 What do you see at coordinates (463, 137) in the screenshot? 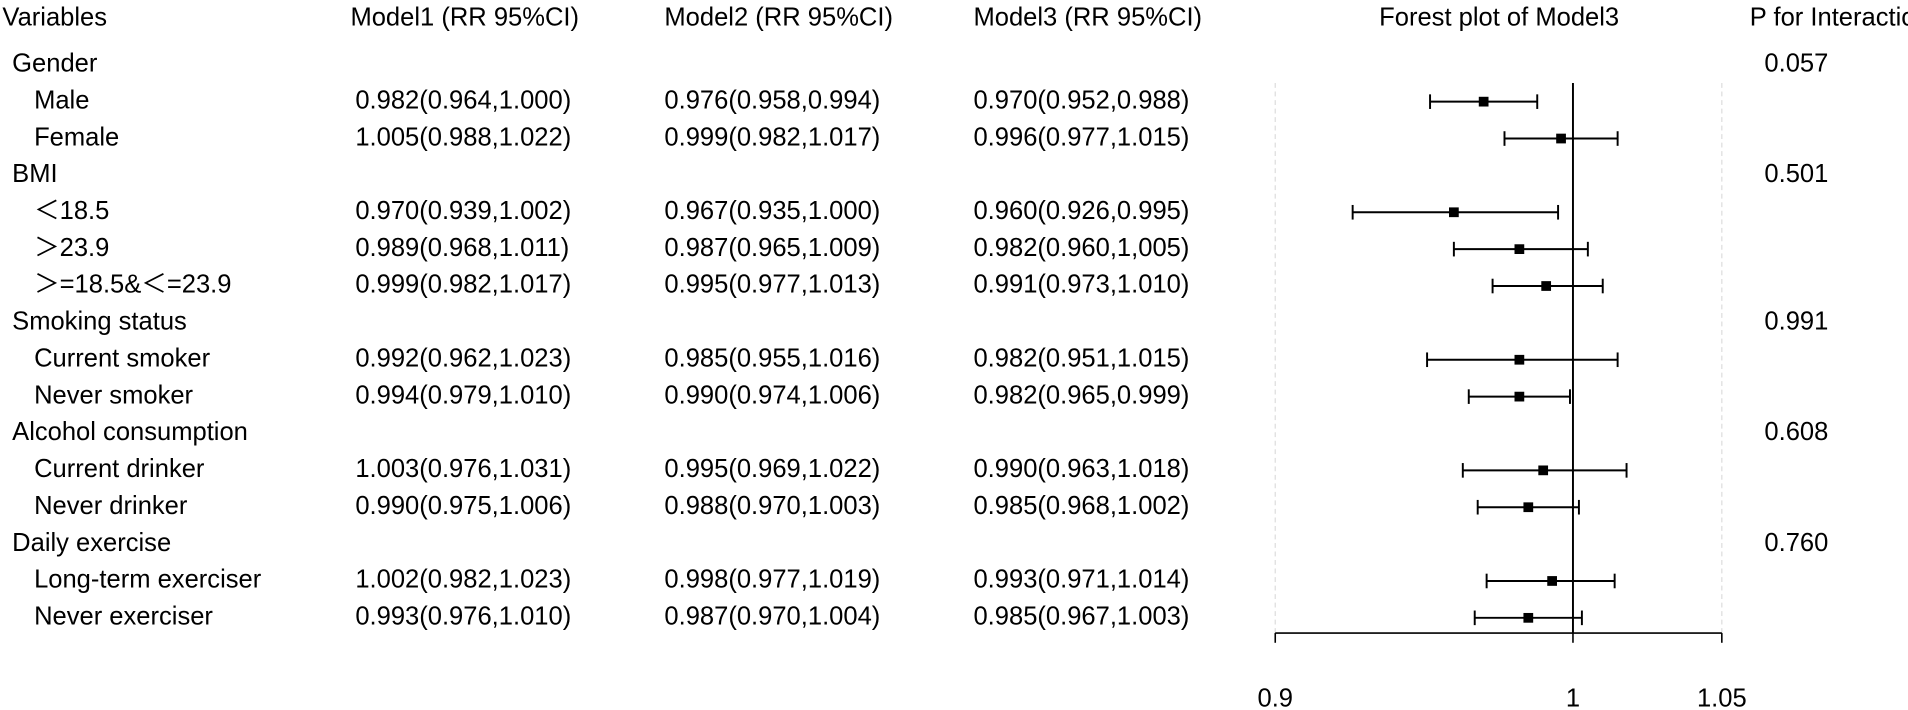
I see `model1-value: 1.005(0.988,1.022)` at bounding box center [463, 137].